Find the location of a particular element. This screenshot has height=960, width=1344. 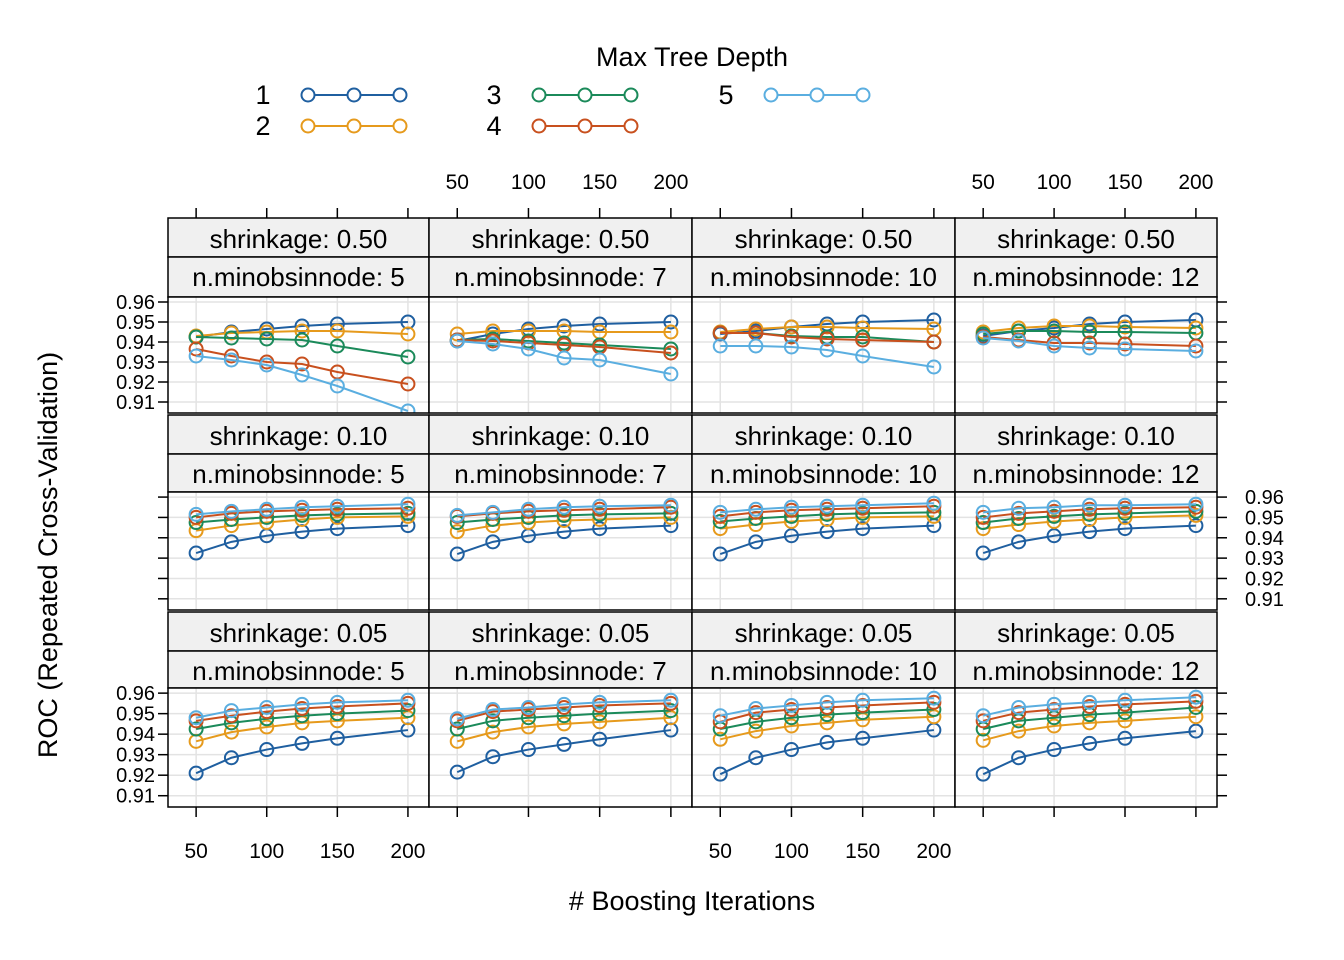

y-tick-label: 0.94 is located at coordinates (135, 735).